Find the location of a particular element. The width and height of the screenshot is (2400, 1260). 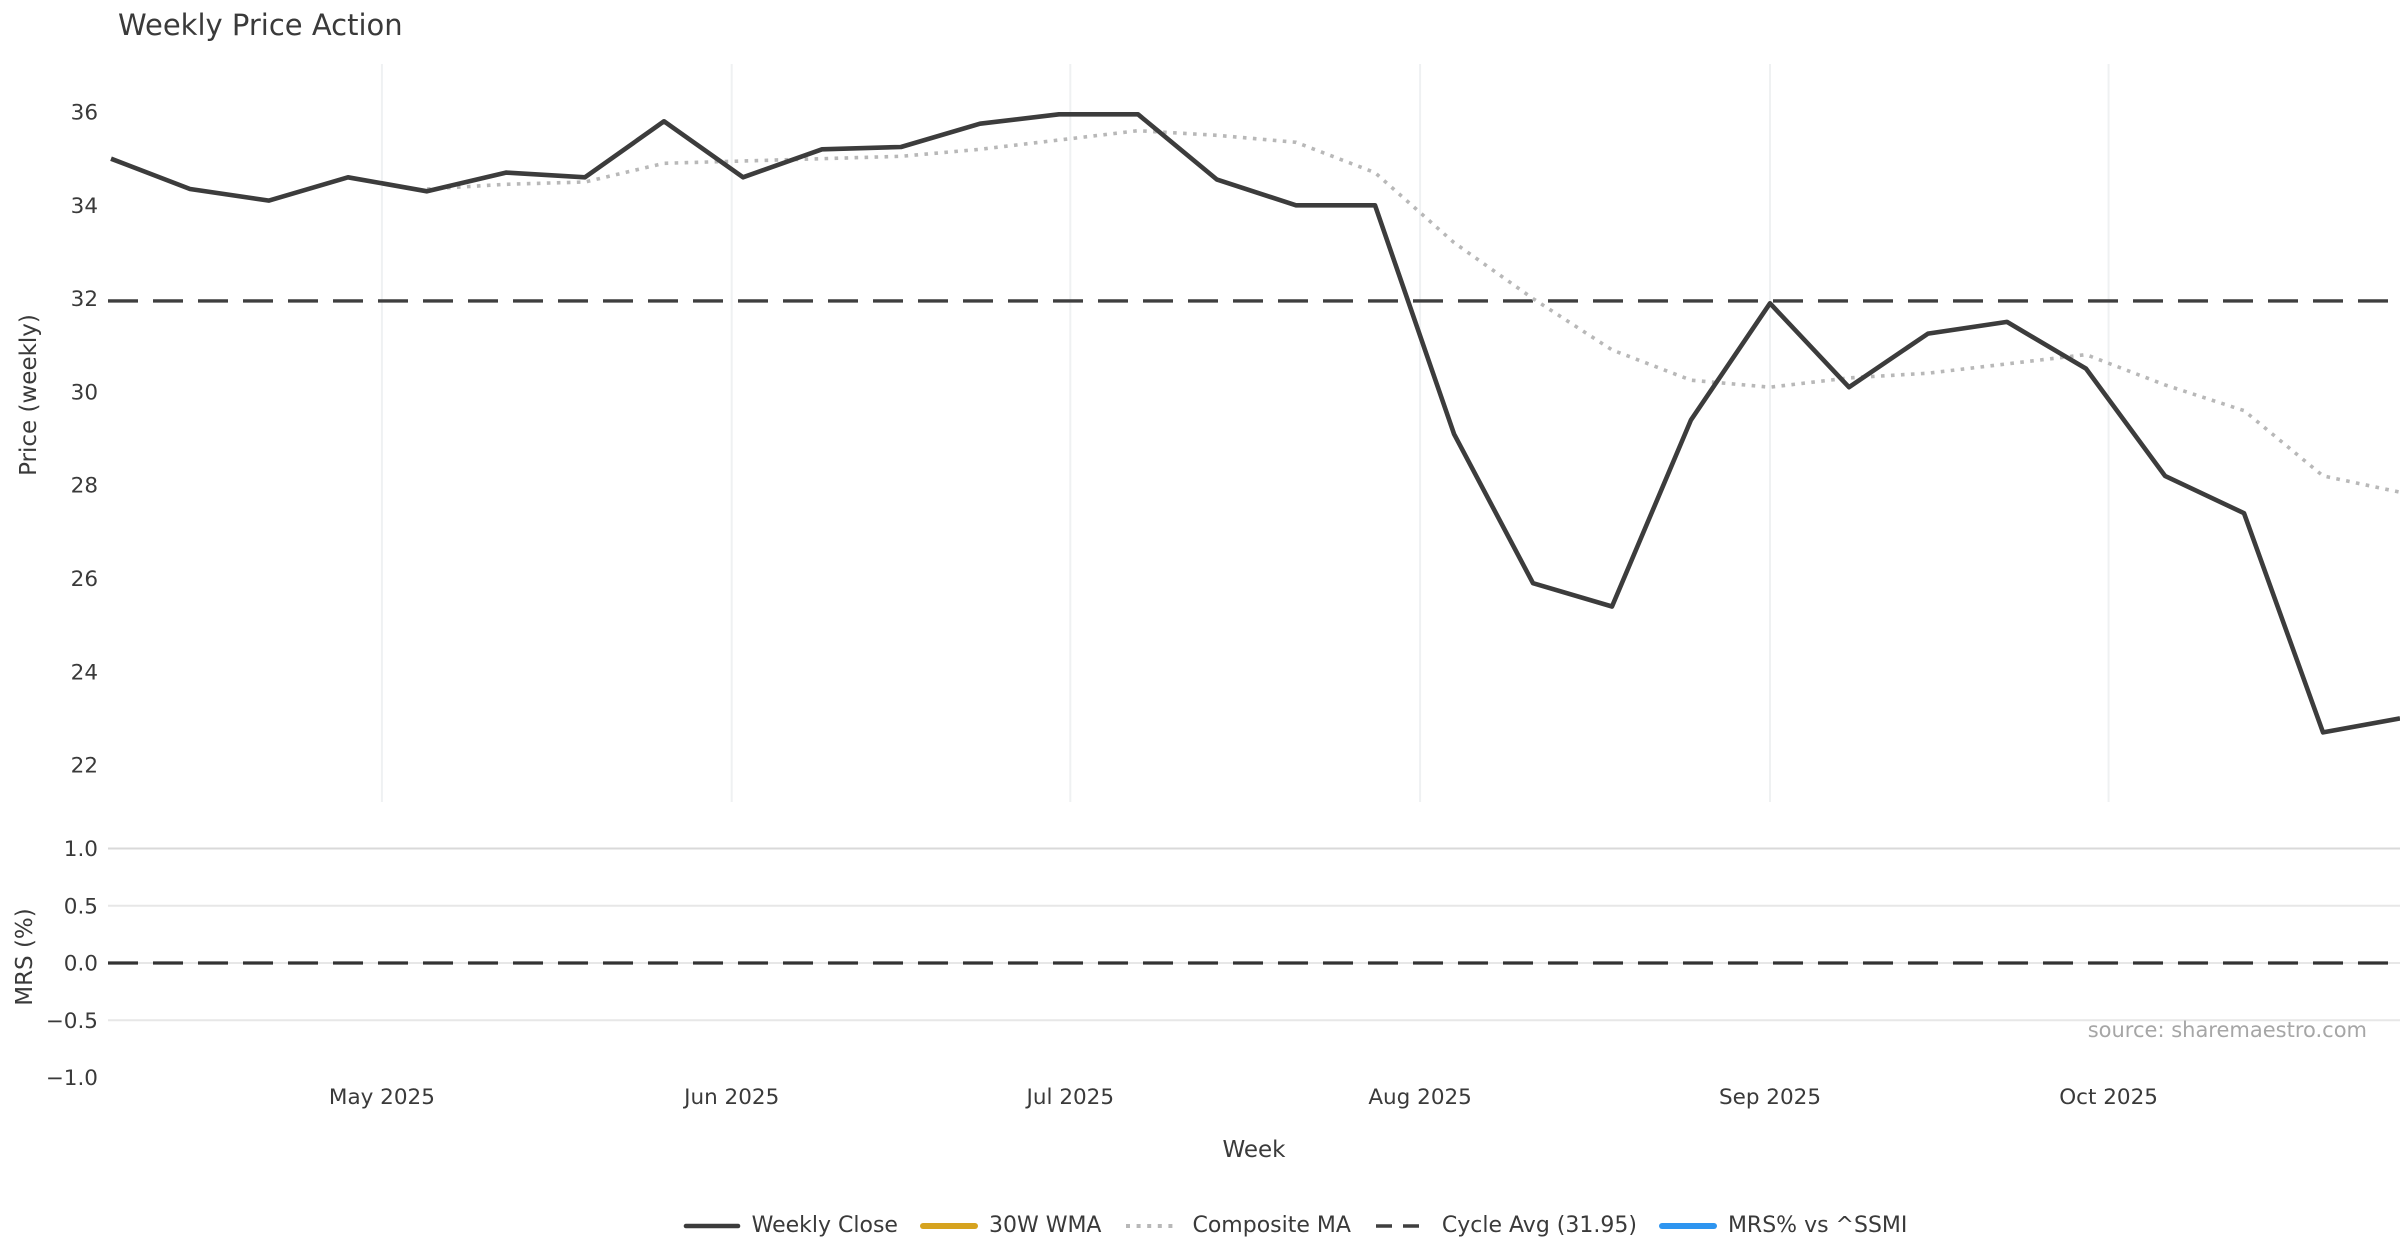

price-tick-label: 28 is located at coordinates (84, 486).